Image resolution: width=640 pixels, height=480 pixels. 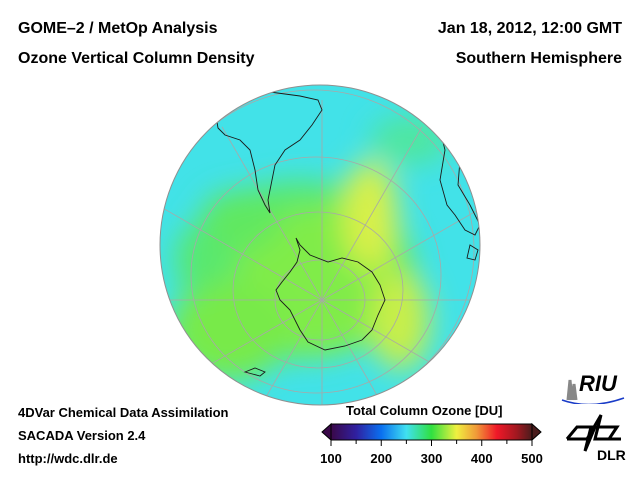 What do you see at coordinates (82, 435) in the screenshot?
I see `footer-version: SACADA Version 2.4` at bounding box center [82, 435].